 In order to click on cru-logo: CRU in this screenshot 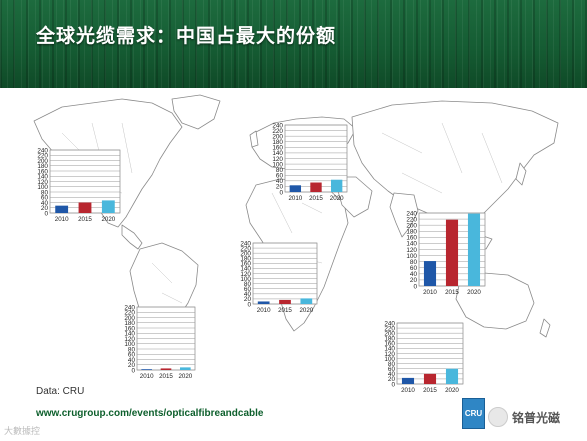, I will do `click(473, 413)`.